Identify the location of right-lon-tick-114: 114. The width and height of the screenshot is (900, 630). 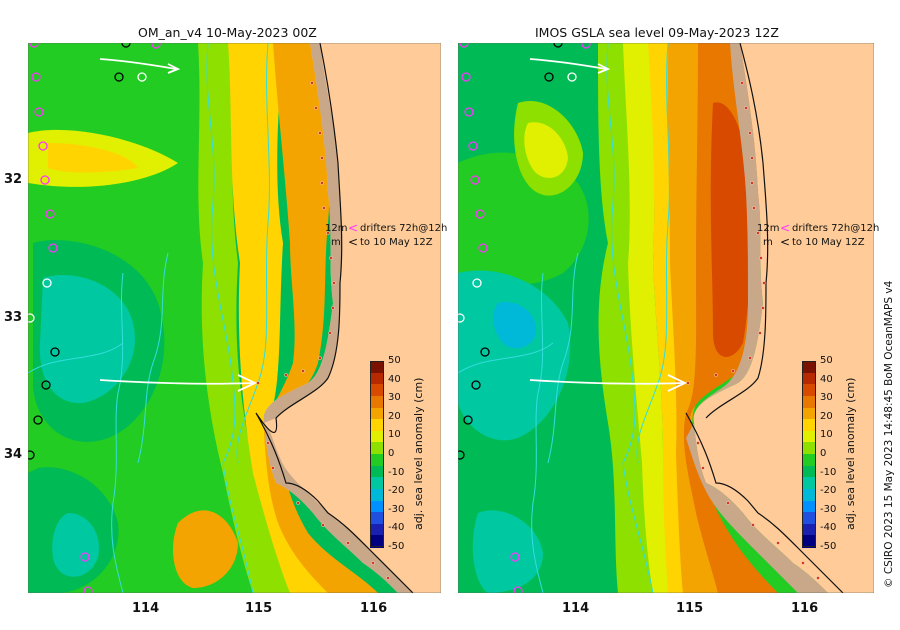
(576, 608).